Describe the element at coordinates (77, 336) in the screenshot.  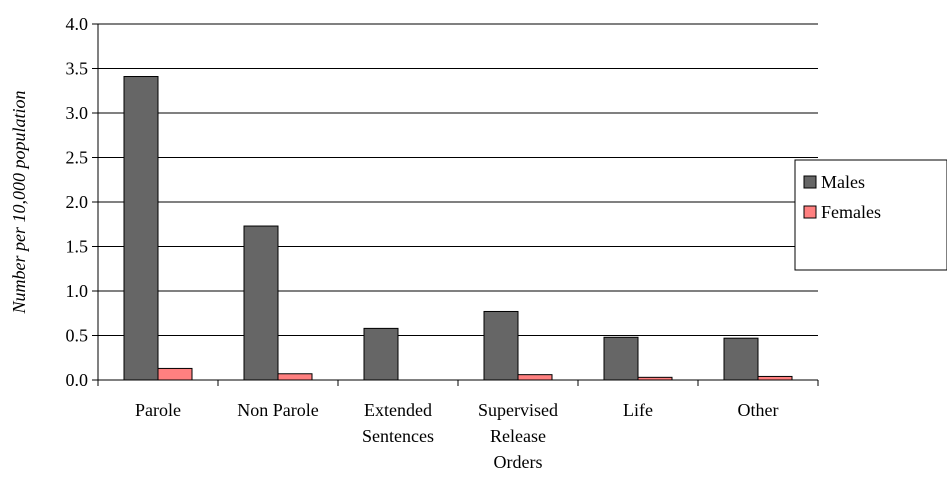
I see `y-tick-label: 0.5` at that location.